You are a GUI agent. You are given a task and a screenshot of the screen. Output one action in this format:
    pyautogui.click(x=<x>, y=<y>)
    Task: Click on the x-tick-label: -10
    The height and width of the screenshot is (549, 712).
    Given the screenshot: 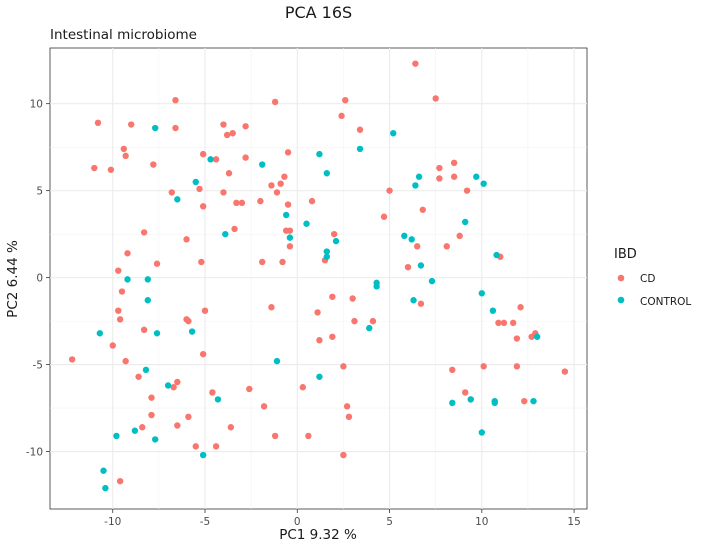 What is the action you would take?
    pyautogui.click(x=112, y=522)
    